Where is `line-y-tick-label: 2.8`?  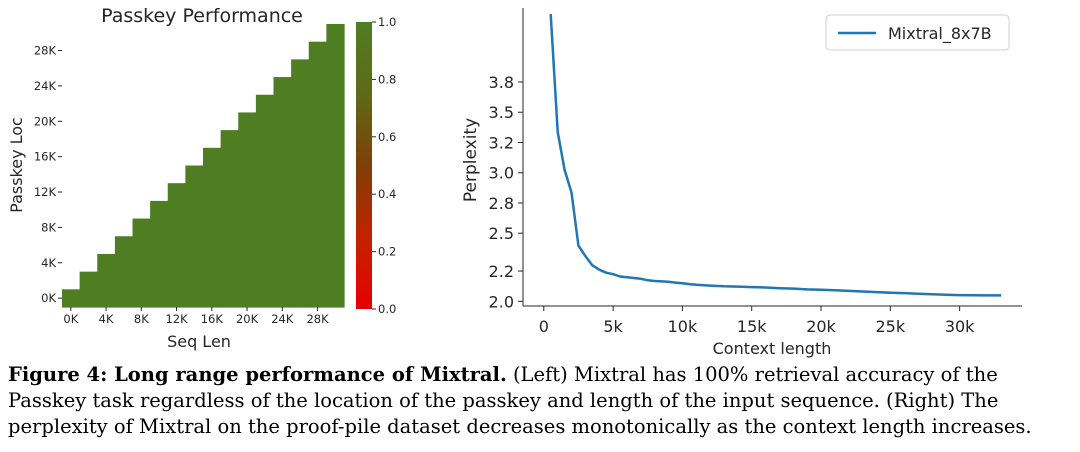 line-y-tick-label: 2.8 is located at coordinates (501, 203).